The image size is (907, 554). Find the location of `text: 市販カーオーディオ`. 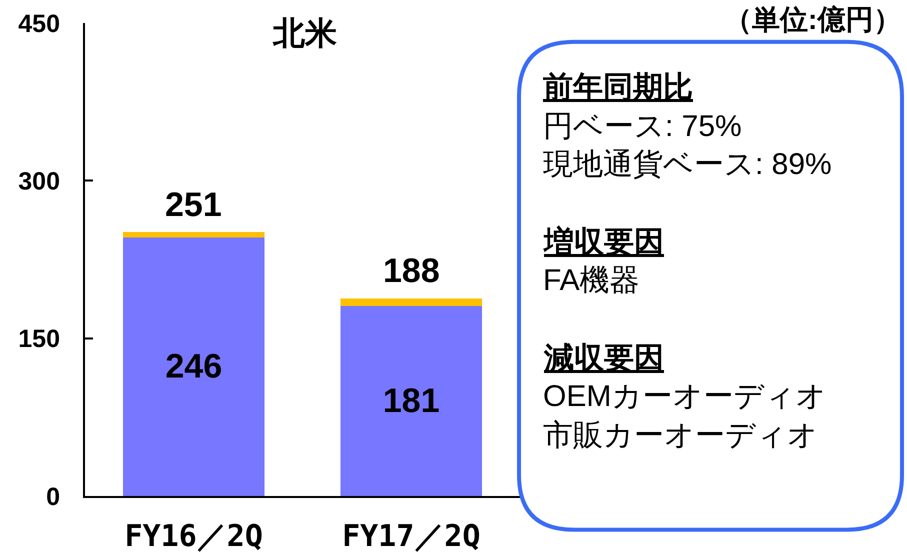

text: 市販カーオーディオ is located at coordinates (680, 435).